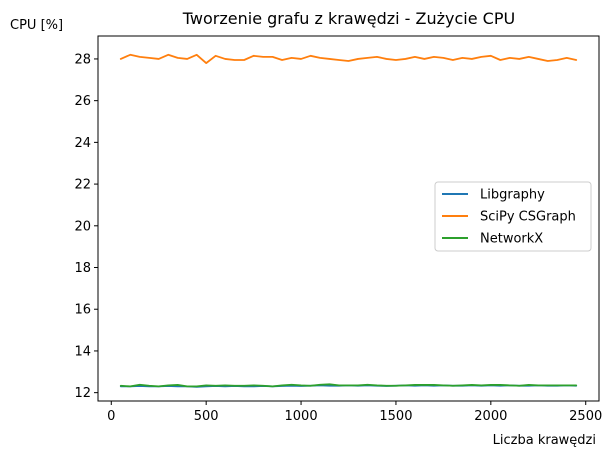 This screenshot has width=610, height=456. What do you see at coordinates (82, 226) in the screenshot?
I see `y-tick-label: 20` at bounding box center [82, 226].